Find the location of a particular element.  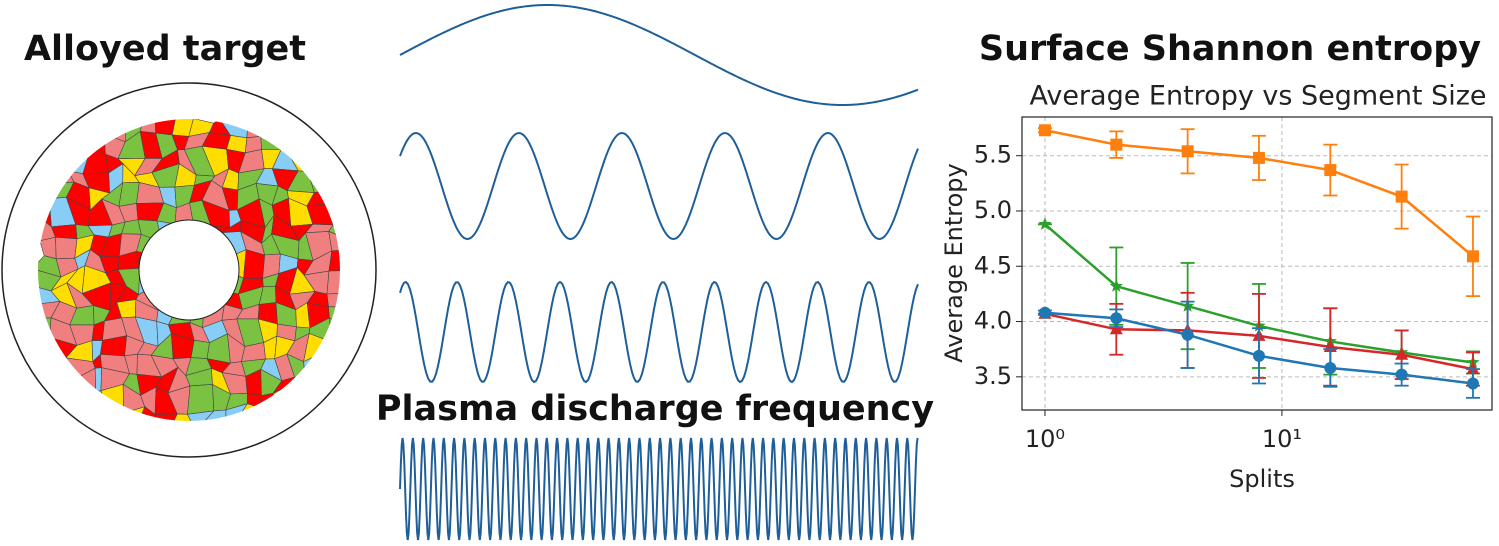

target-hole is located at coordinates (189, 270).